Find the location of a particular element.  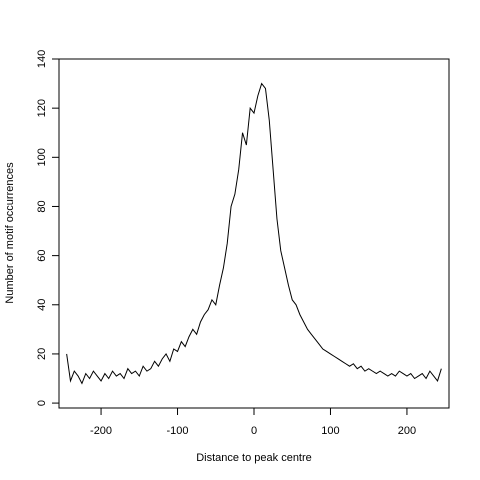

y-axis-label: Number of motif occurrences is located at coordinates (10, 233).